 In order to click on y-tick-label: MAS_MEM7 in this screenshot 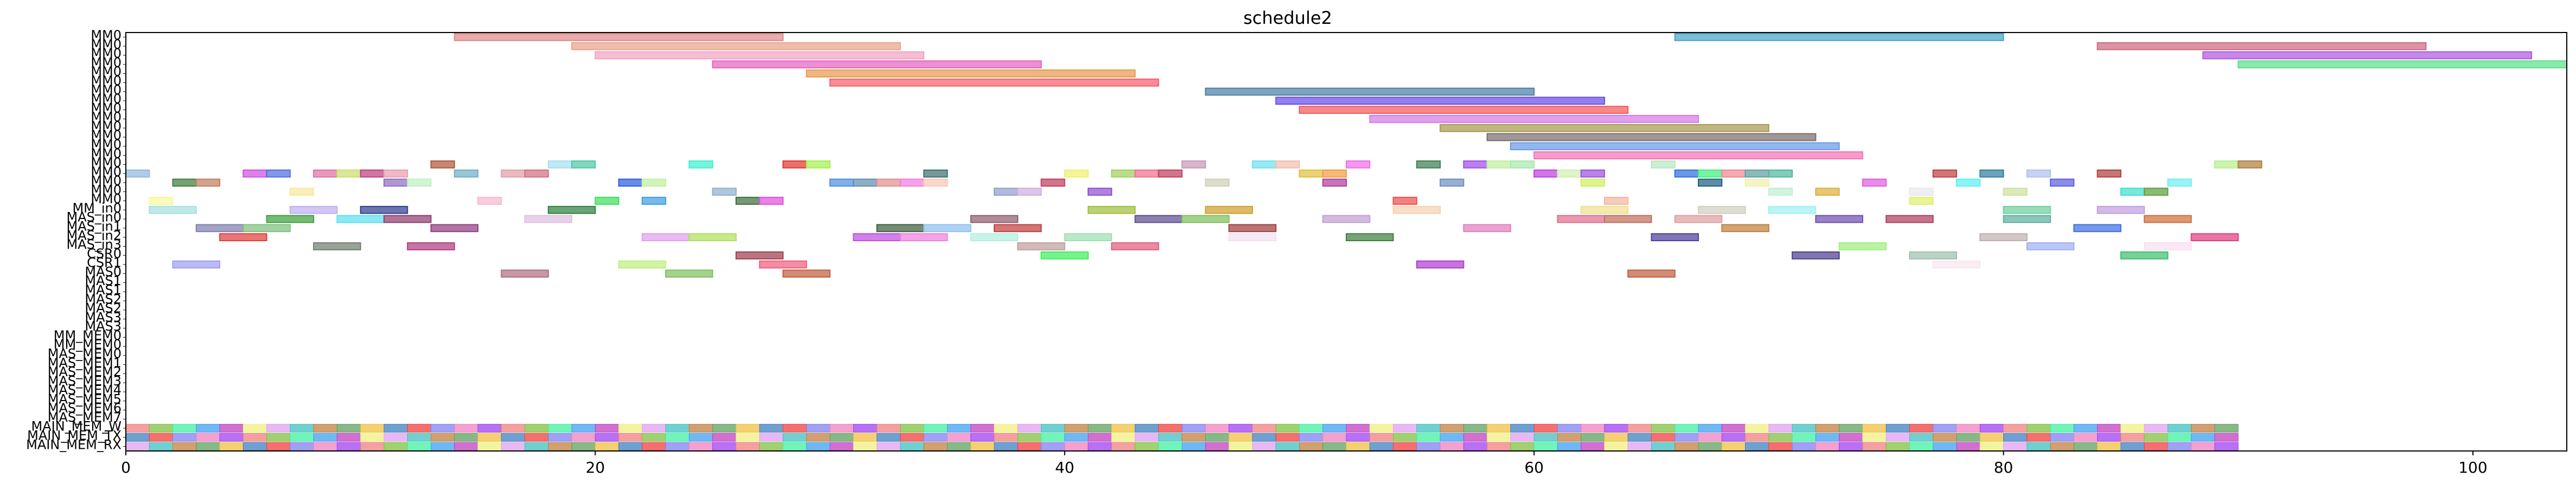, I will do `click(85, 417)`.